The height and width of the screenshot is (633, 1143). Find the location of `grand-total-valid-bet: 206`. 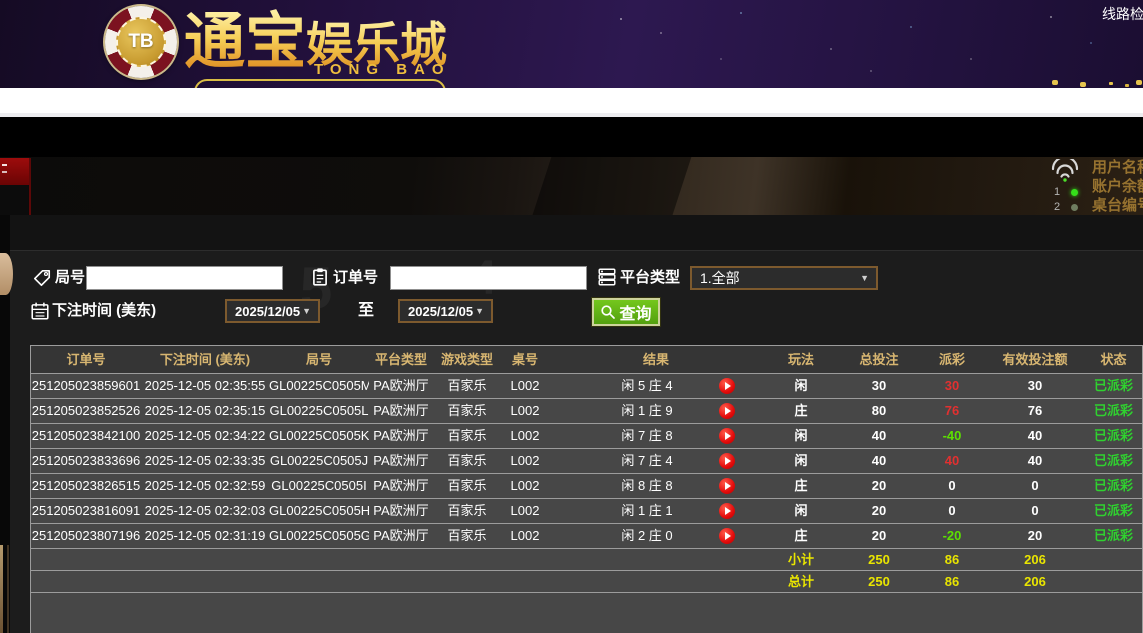

grand-total-valid-bet: 206 is located at coordinates (1035, 581).